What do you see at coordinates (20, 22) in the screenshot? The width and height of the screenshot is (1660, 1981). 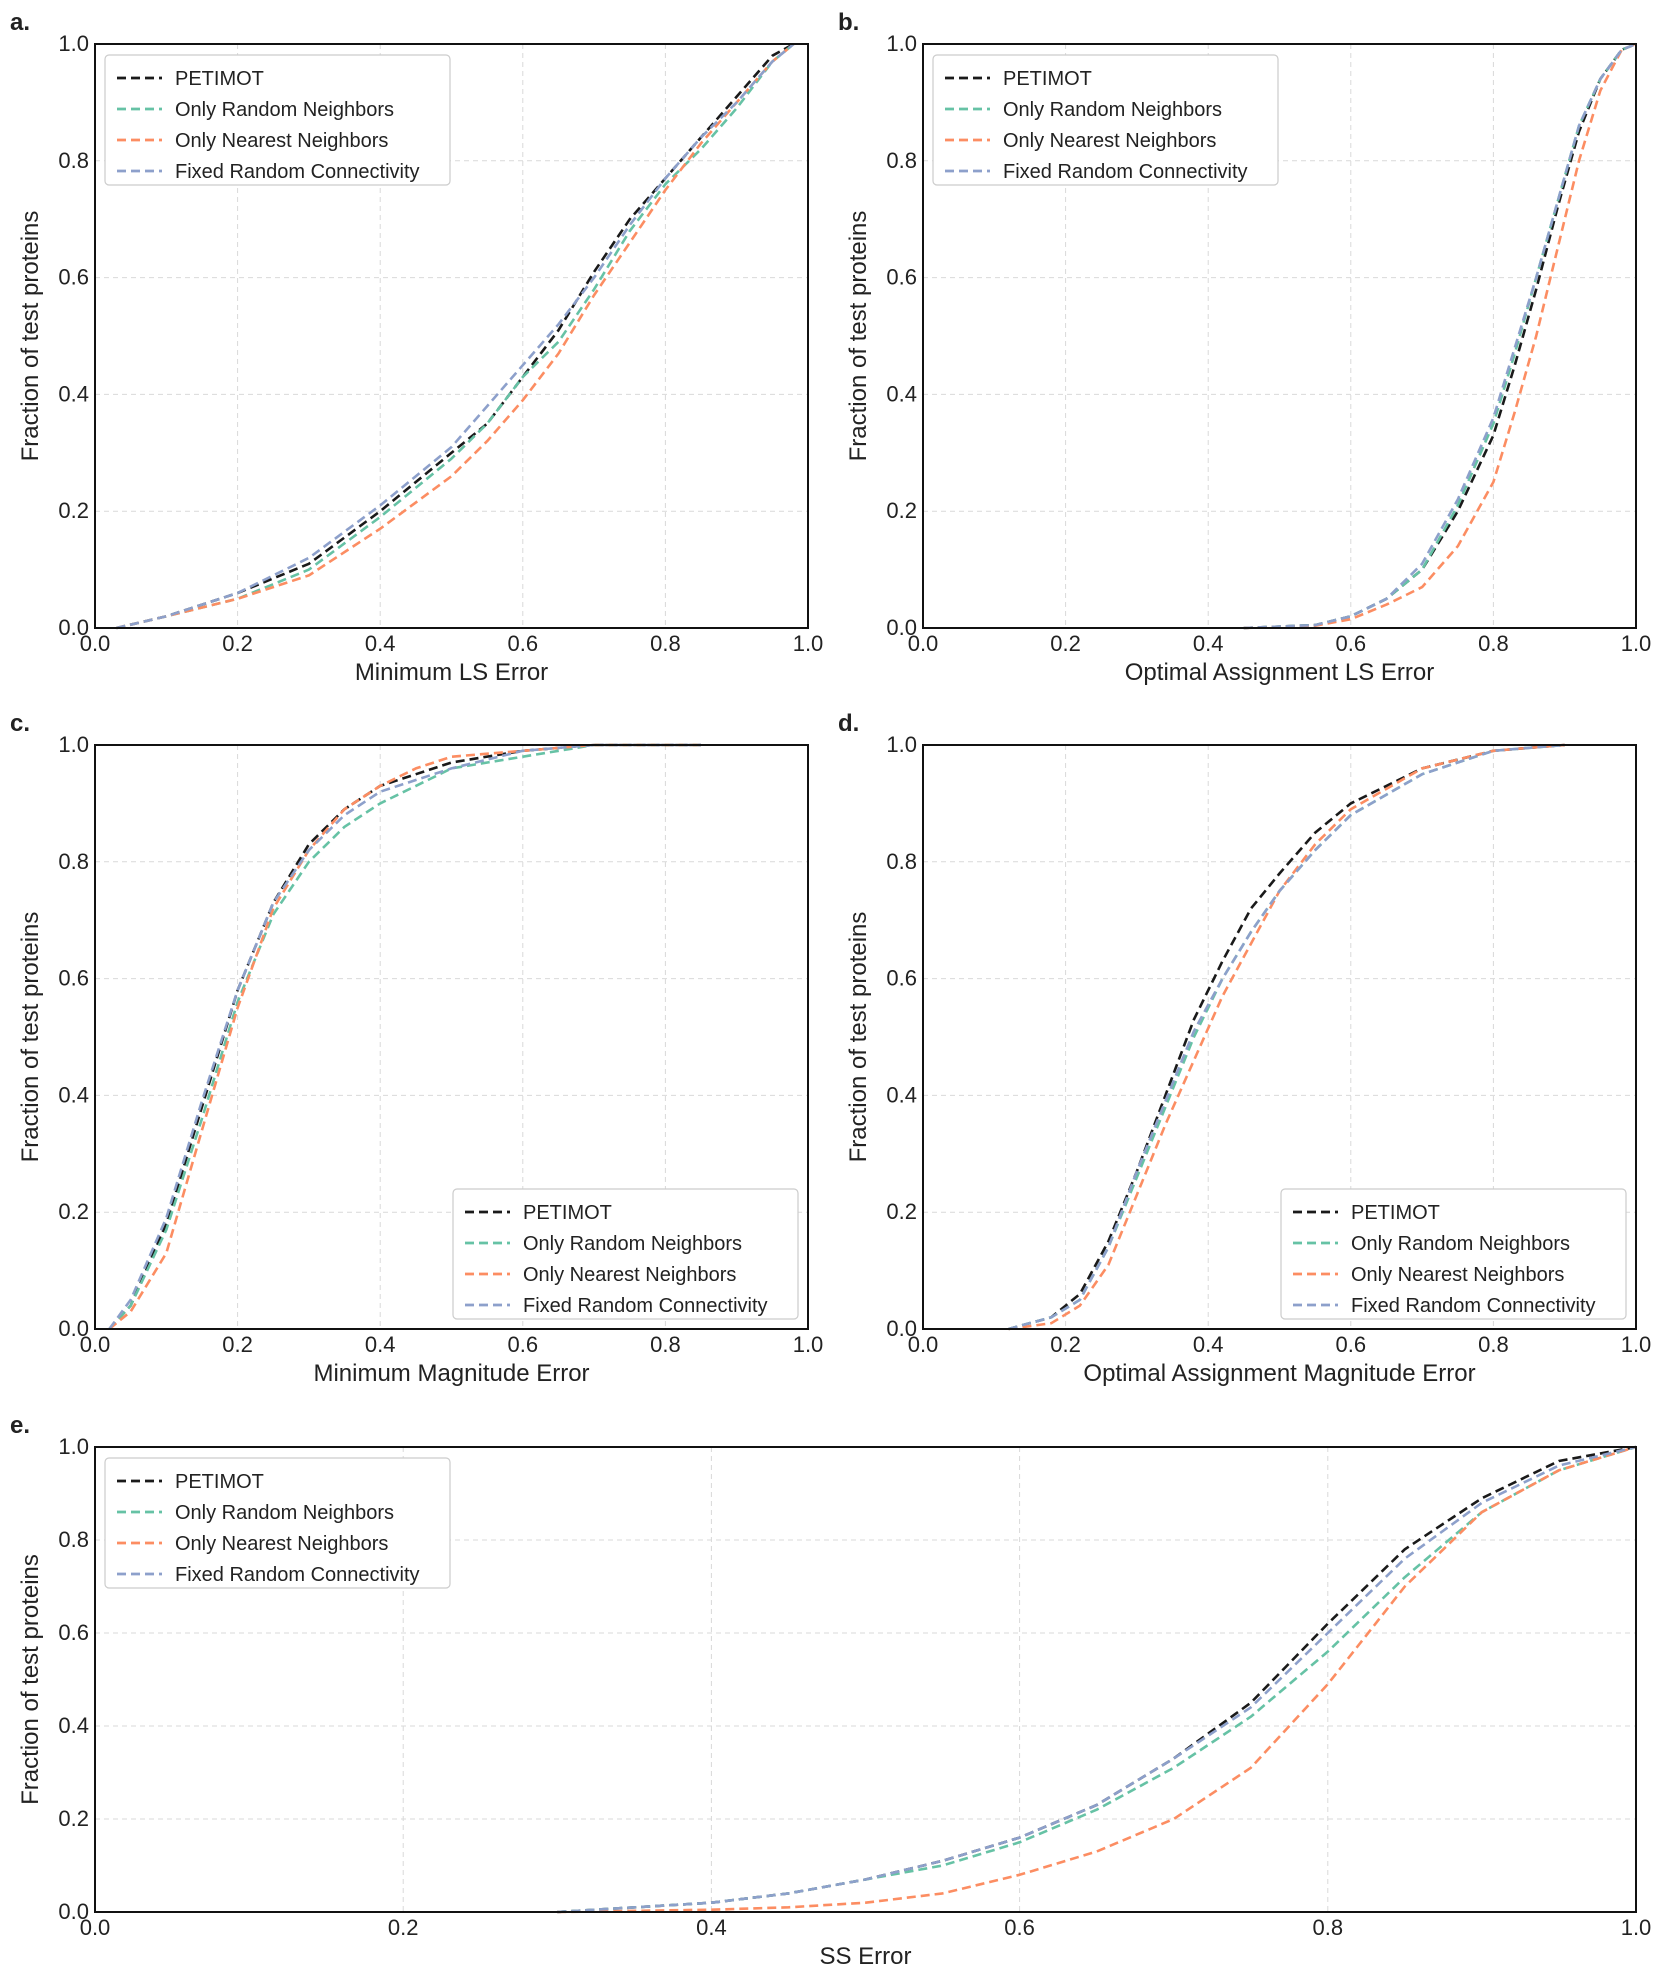 I see `panel-letter: a.` at bounding box center [20, 22].